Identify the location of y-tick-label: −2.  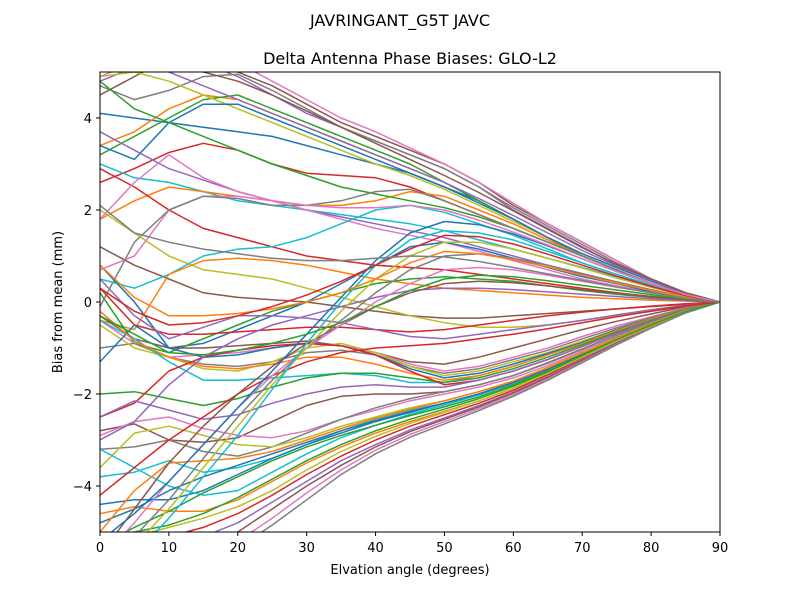
(82, 395).